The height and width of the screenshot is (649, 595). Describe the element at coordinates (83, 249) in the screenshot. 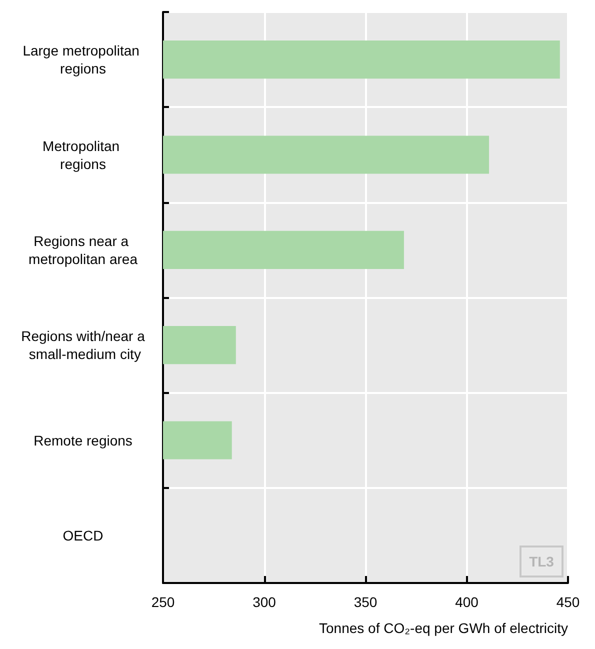

I see `y-tick-label: Regions near a metropolitan area` at that location.